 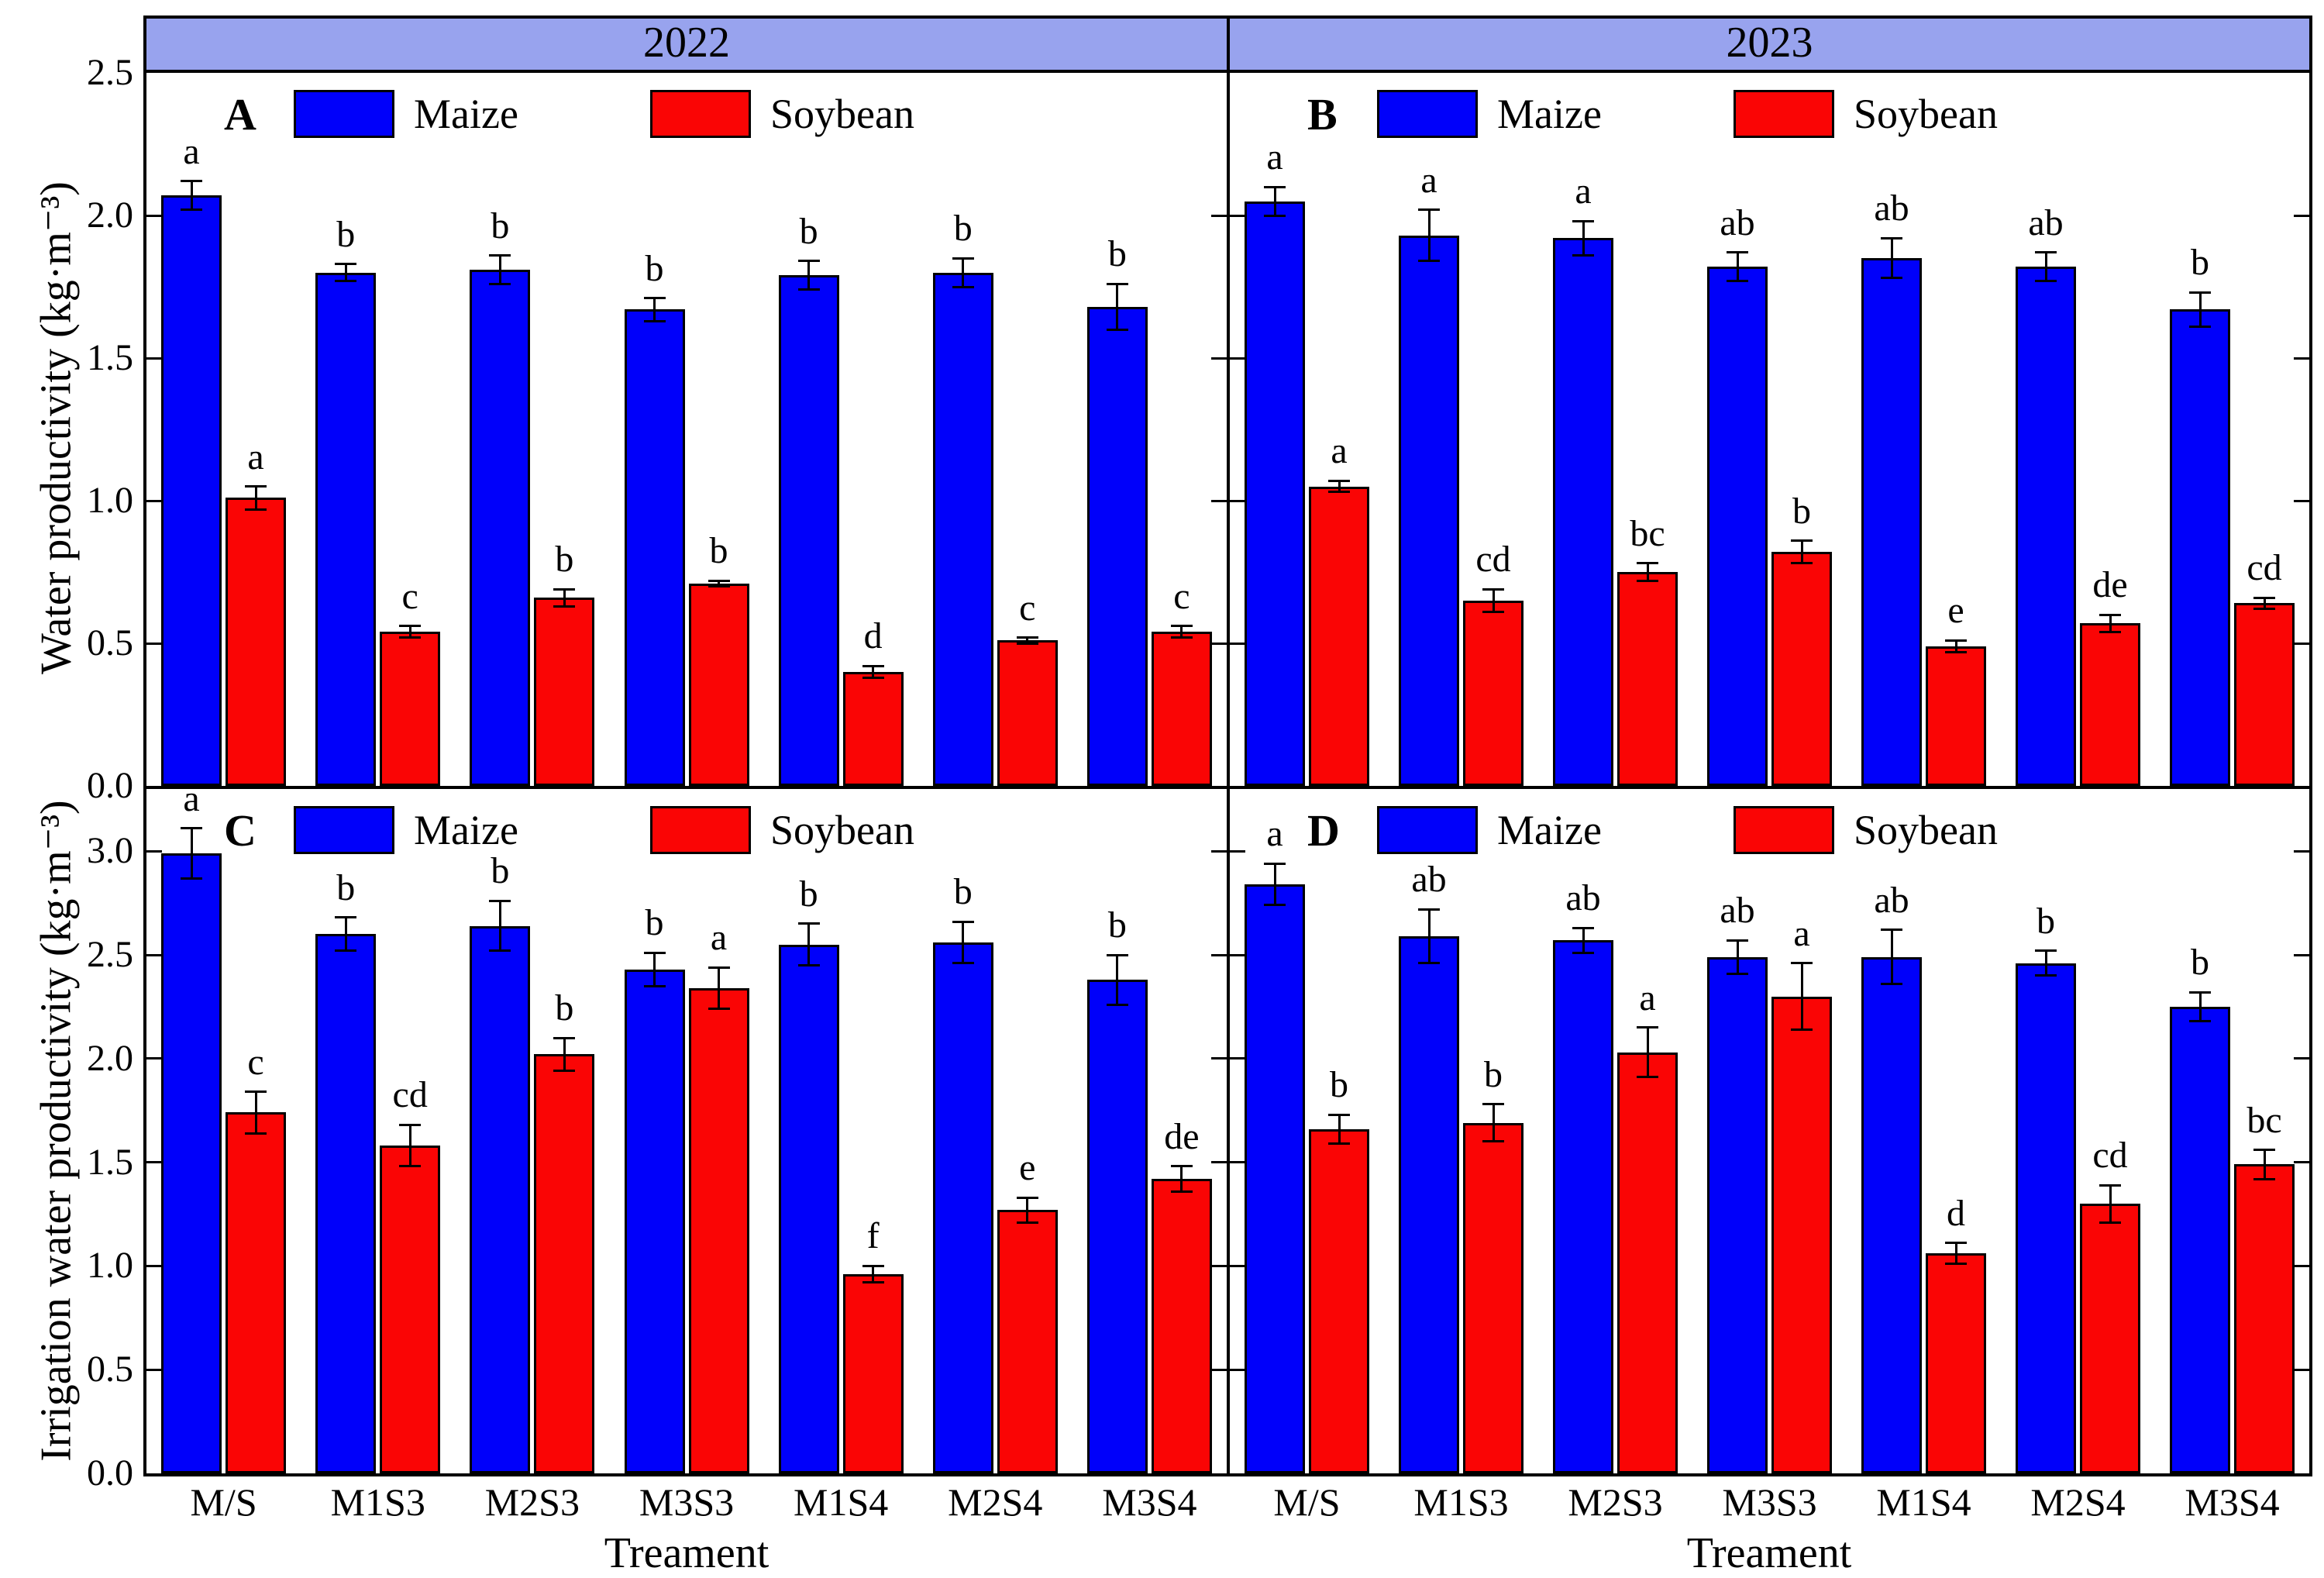 I want to click on sig-letter: c, so click(x=255, y=1062).